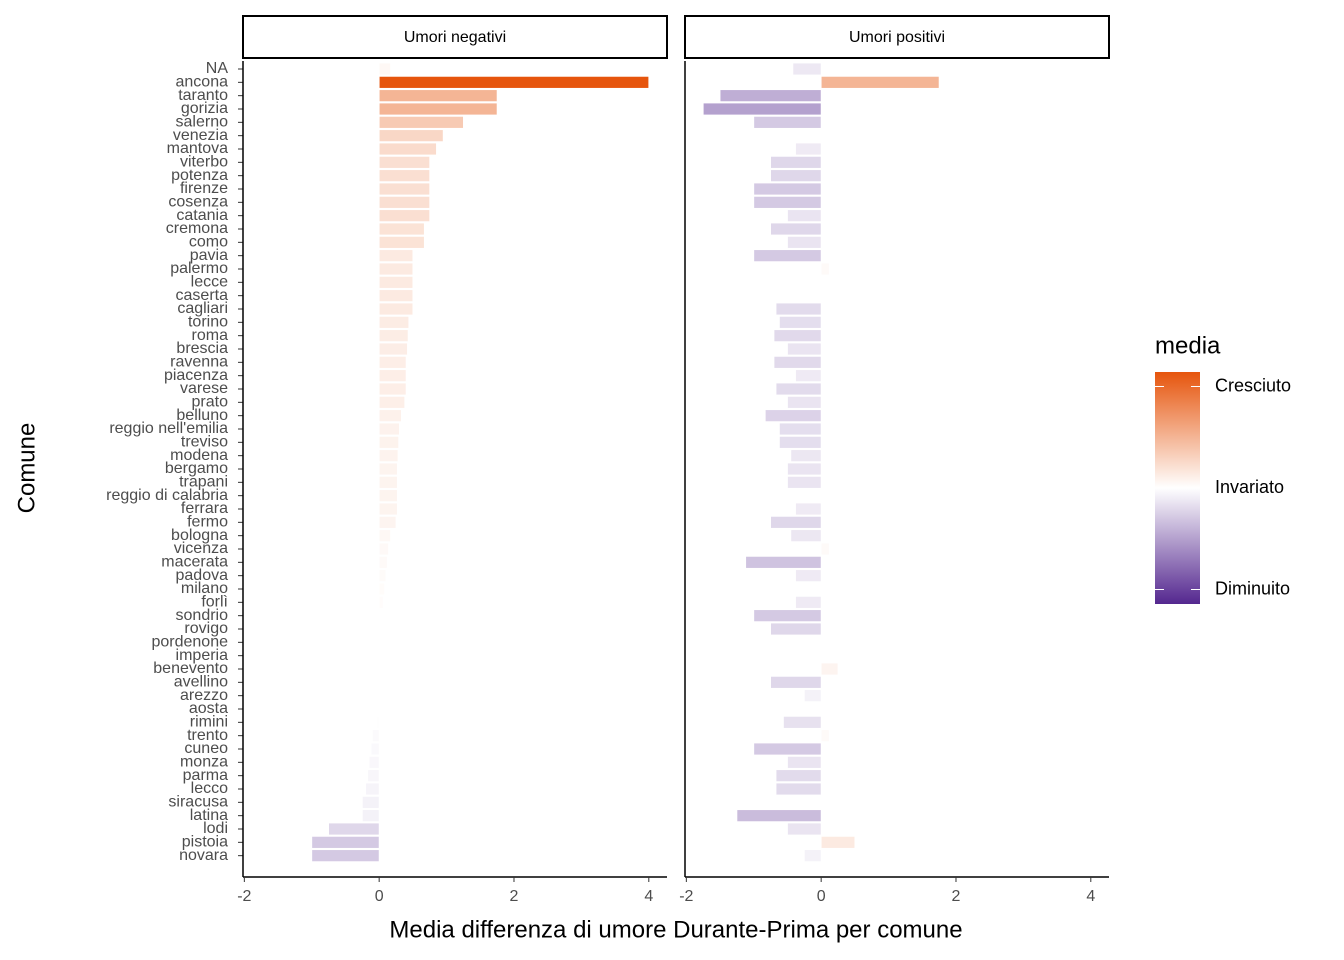 Image resolution: width=1344 pixels, height=960 pixels. I want to click on legend-label: Diminuito, so click(1252, 588).